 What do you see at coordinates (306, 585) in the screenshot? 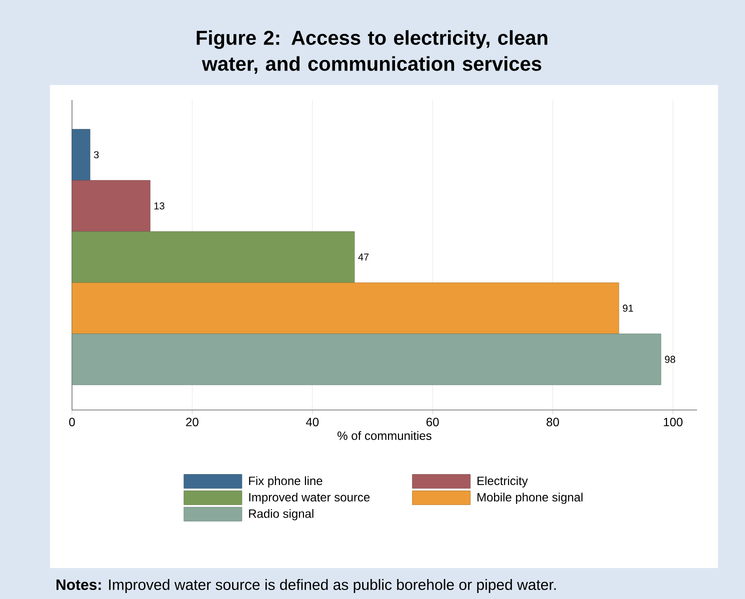
I see `text: Notes: Improved water source is defined as public borehole or piped water.` at bounding box center [306, 585].